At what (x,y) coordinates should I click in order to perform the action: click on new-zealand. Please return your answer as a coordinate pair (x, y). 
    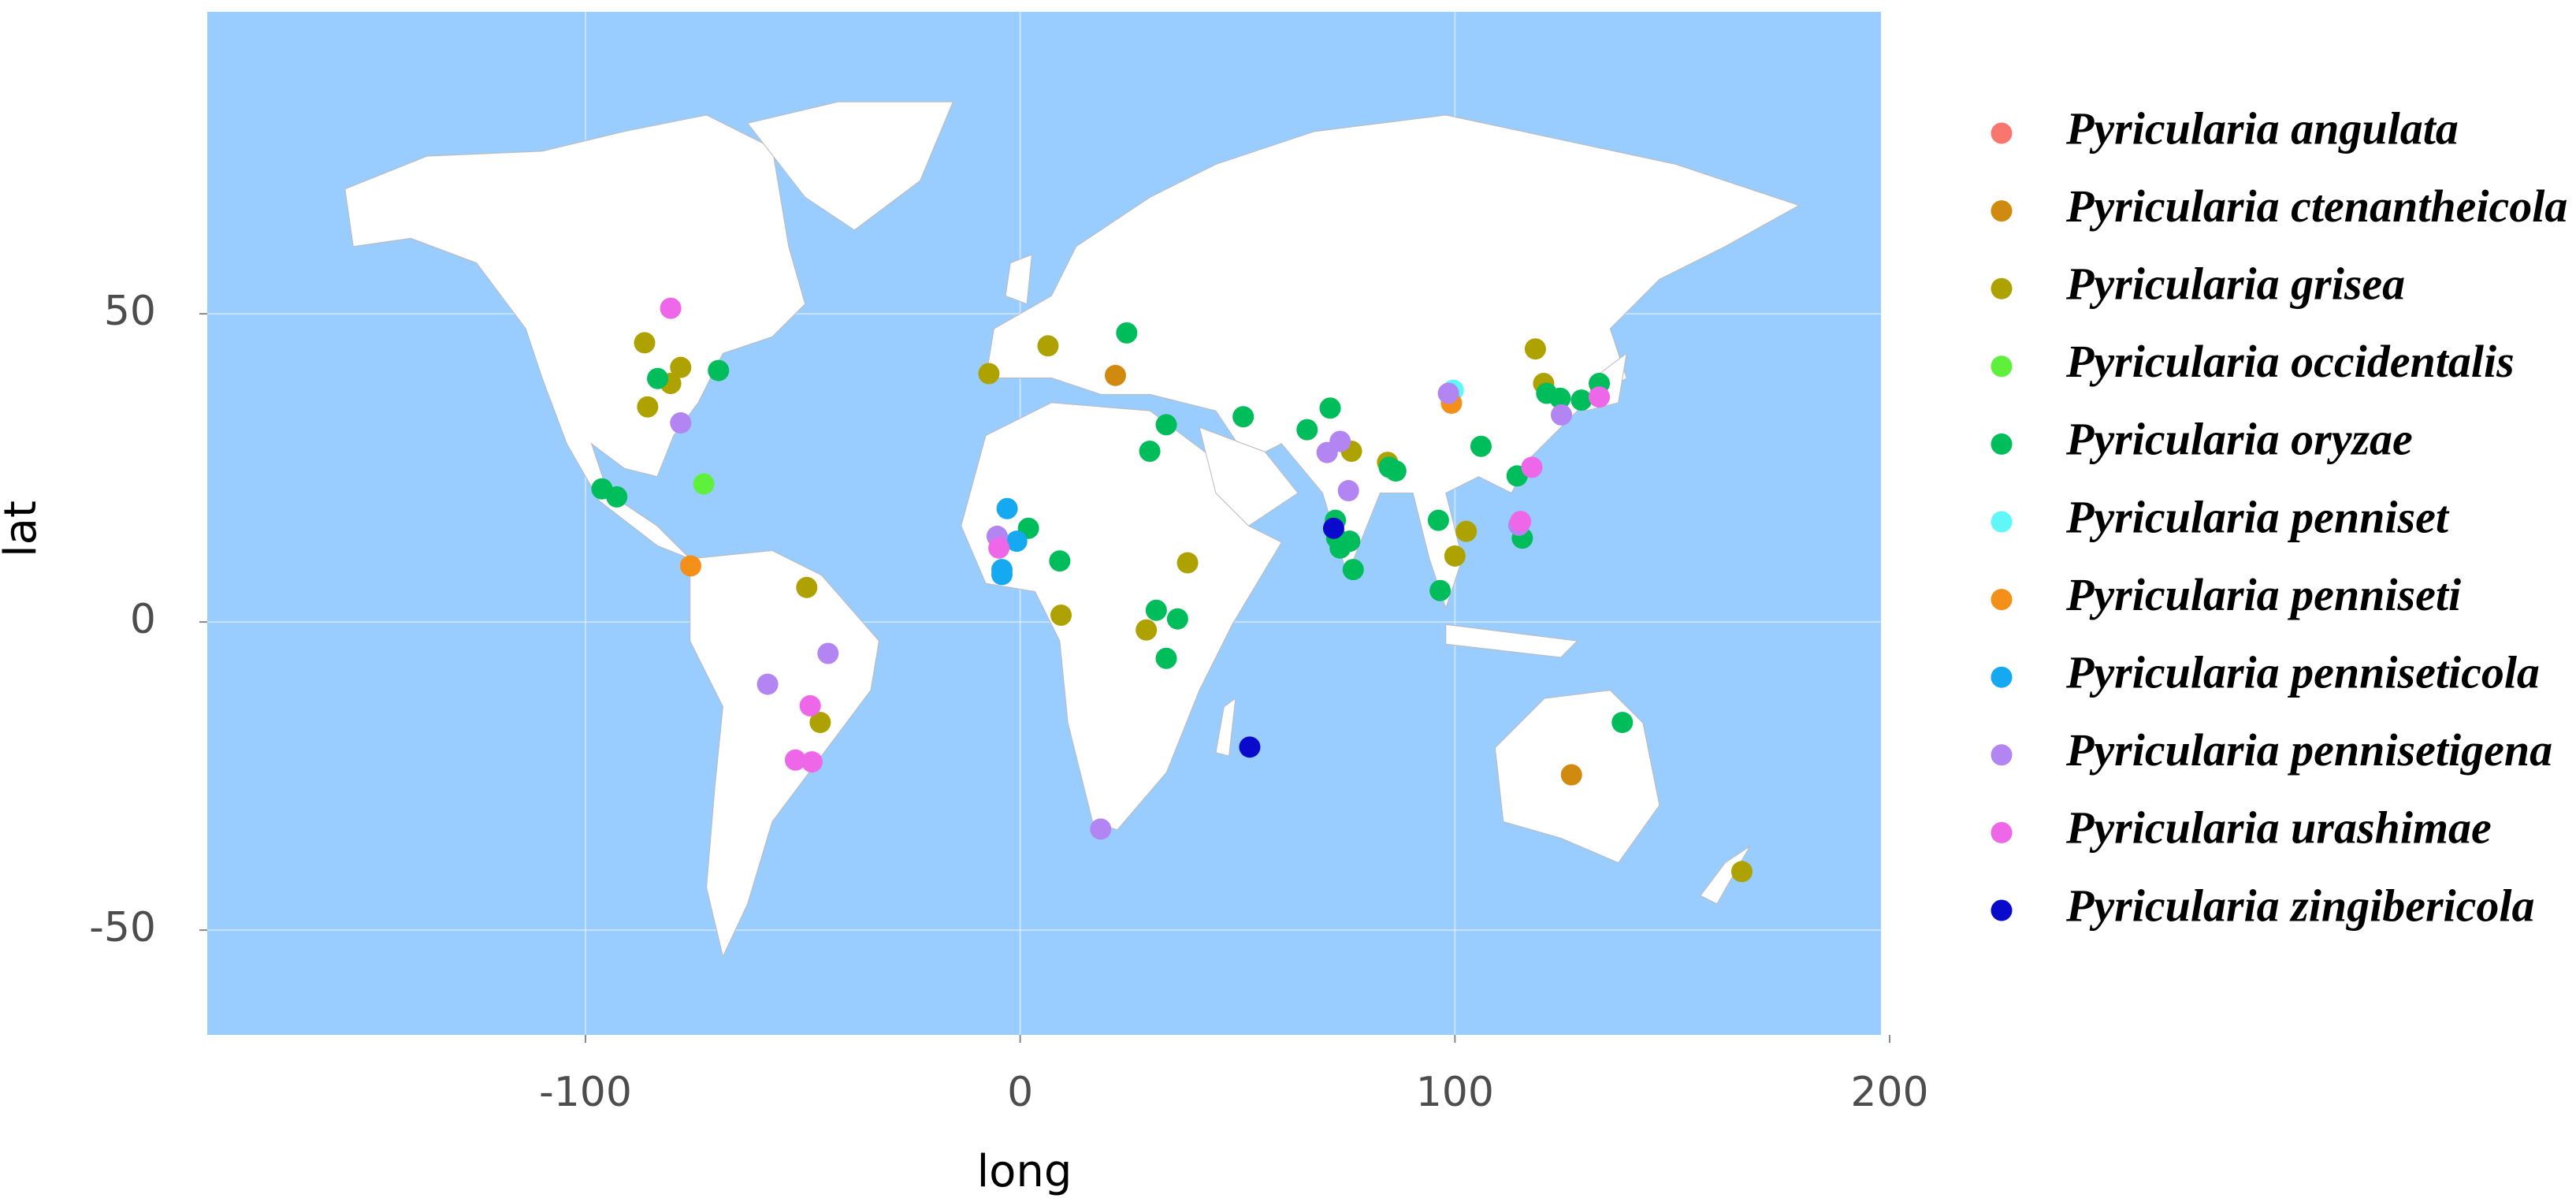
    Looking at the image, I should click on (1725, 876).